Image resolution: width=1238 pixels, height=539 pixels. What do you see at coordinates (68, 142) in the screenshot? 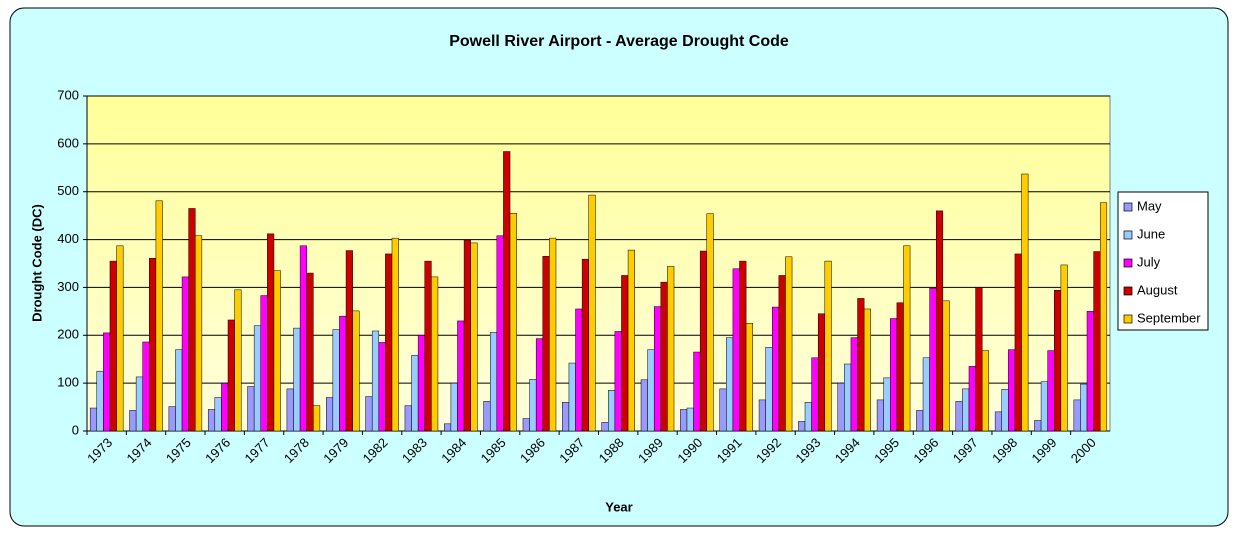
I see `y-tick-label: 600` at bounding box center [68, 142].